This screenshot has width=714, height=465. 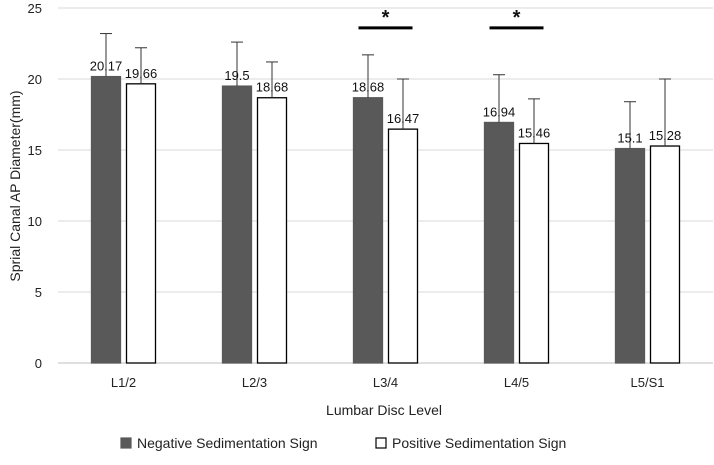 I want to click on x-axis-ticks: L1/2 L2/3 L3/4 L4/5 L5/S1, so click(x=388, y=382).